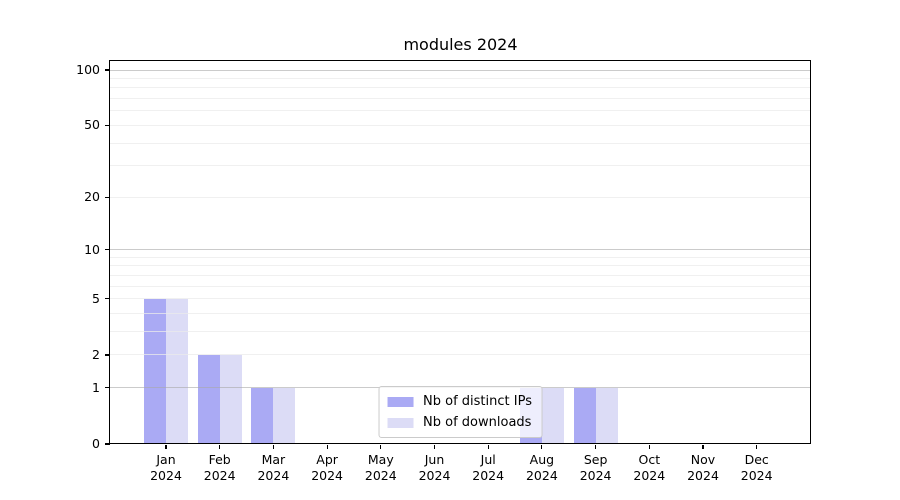  What do you see at coordinates (96, 354) in the screenshot?
I see `y-tick-label: 2` at bounding box center [96, 354].